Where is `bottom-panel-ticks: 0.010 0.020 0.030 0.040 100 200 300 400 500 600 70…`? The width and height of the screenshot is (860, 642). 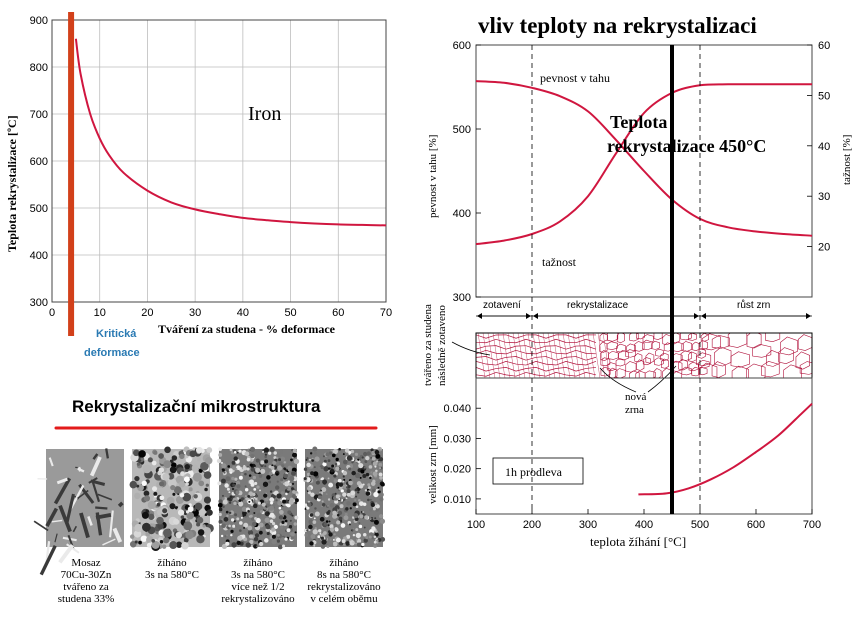
bottom-panel-ticks: 0.010 0.020 0.030 0.040 100 200 300 400 500 600 70… is located at coordinates (632, 467).